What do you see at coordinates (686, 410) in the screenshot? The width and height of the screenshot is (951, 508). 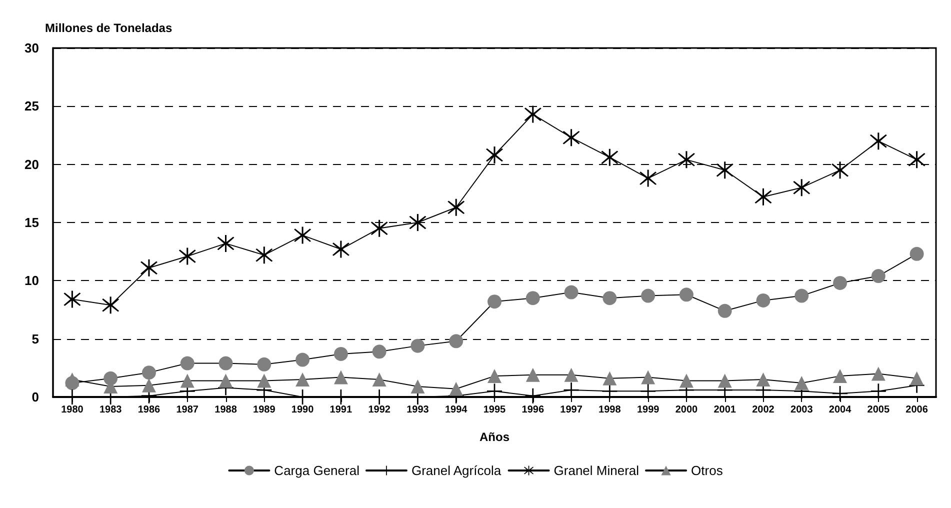 I see `x-tick-label: 2000` at bounding box center [686, 410].